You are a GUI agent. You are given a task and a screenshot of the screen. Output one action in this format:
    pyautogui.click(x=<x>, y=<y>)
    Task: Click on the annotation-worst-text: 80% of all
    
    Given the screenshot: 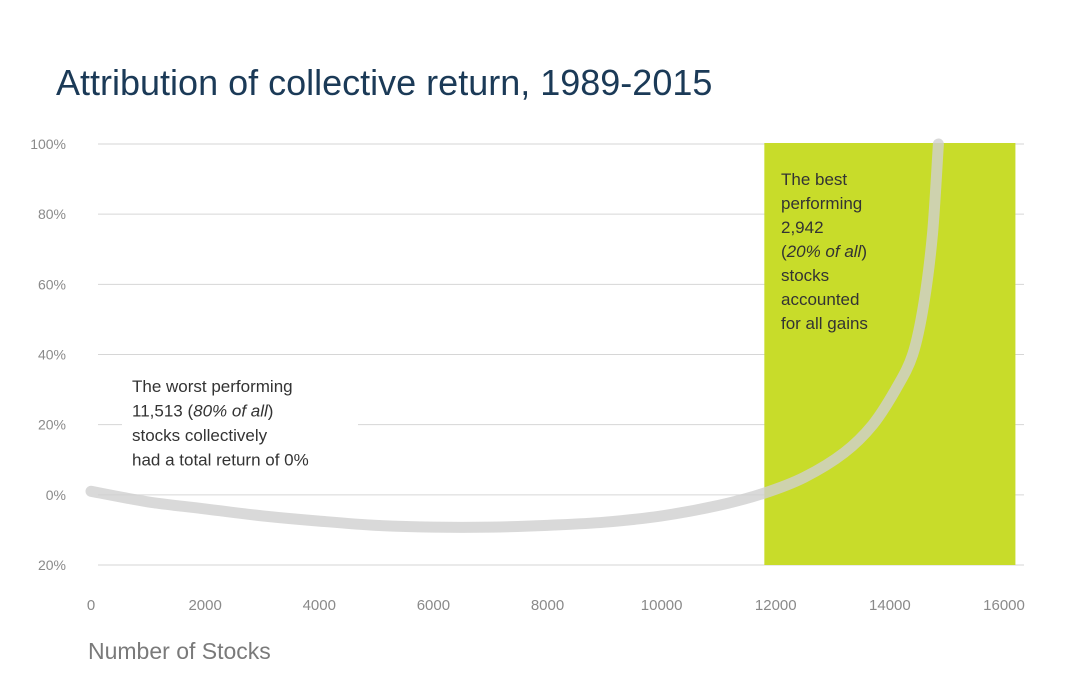 What is the action you would take?
    pyautogui.click(x=231, y=411)
    